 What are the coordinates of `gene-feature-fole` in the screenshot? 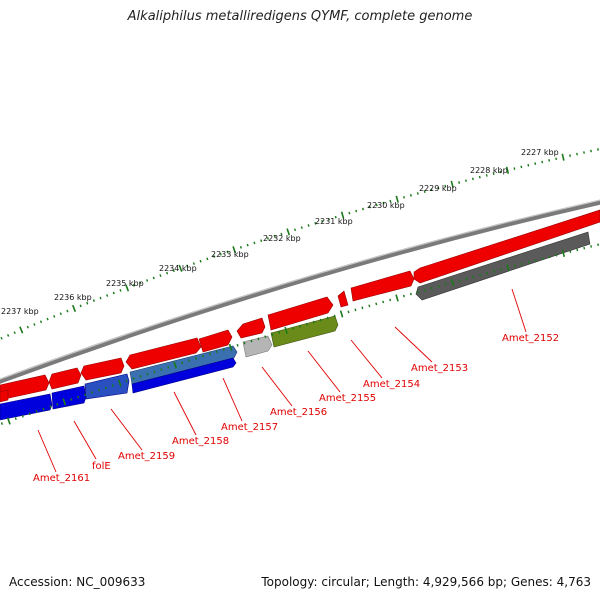 It's located at (65, 378).